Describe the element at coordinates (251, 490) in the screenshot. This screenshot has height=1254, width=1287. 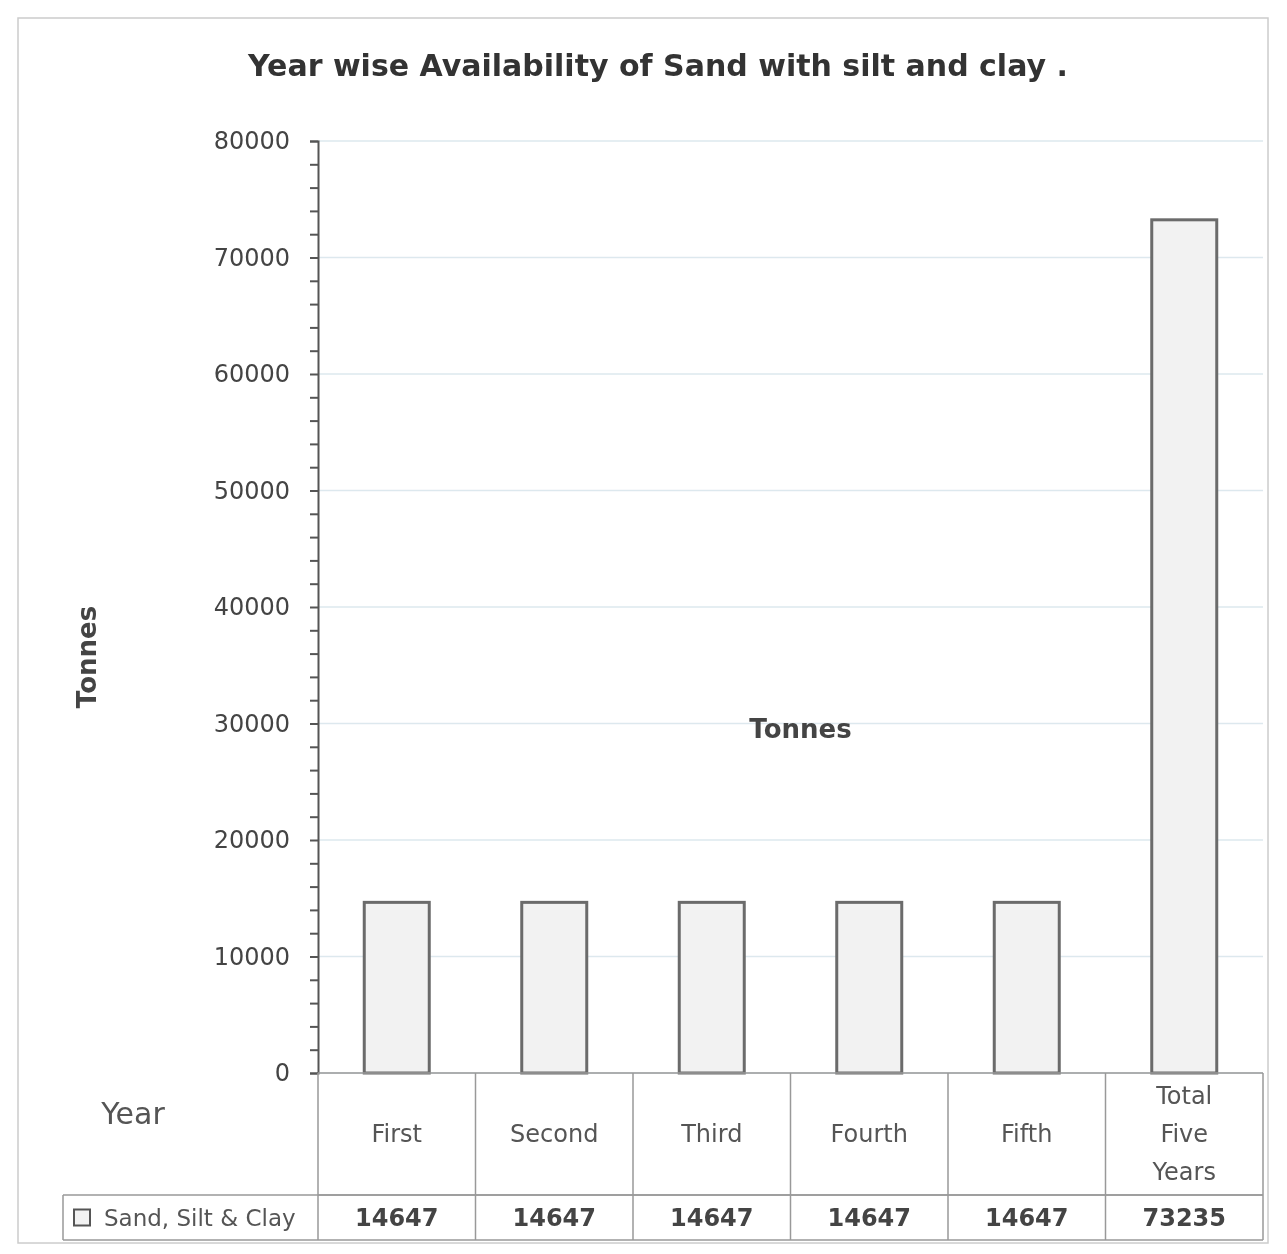
I see `y-tick-label: 50000` at that location.